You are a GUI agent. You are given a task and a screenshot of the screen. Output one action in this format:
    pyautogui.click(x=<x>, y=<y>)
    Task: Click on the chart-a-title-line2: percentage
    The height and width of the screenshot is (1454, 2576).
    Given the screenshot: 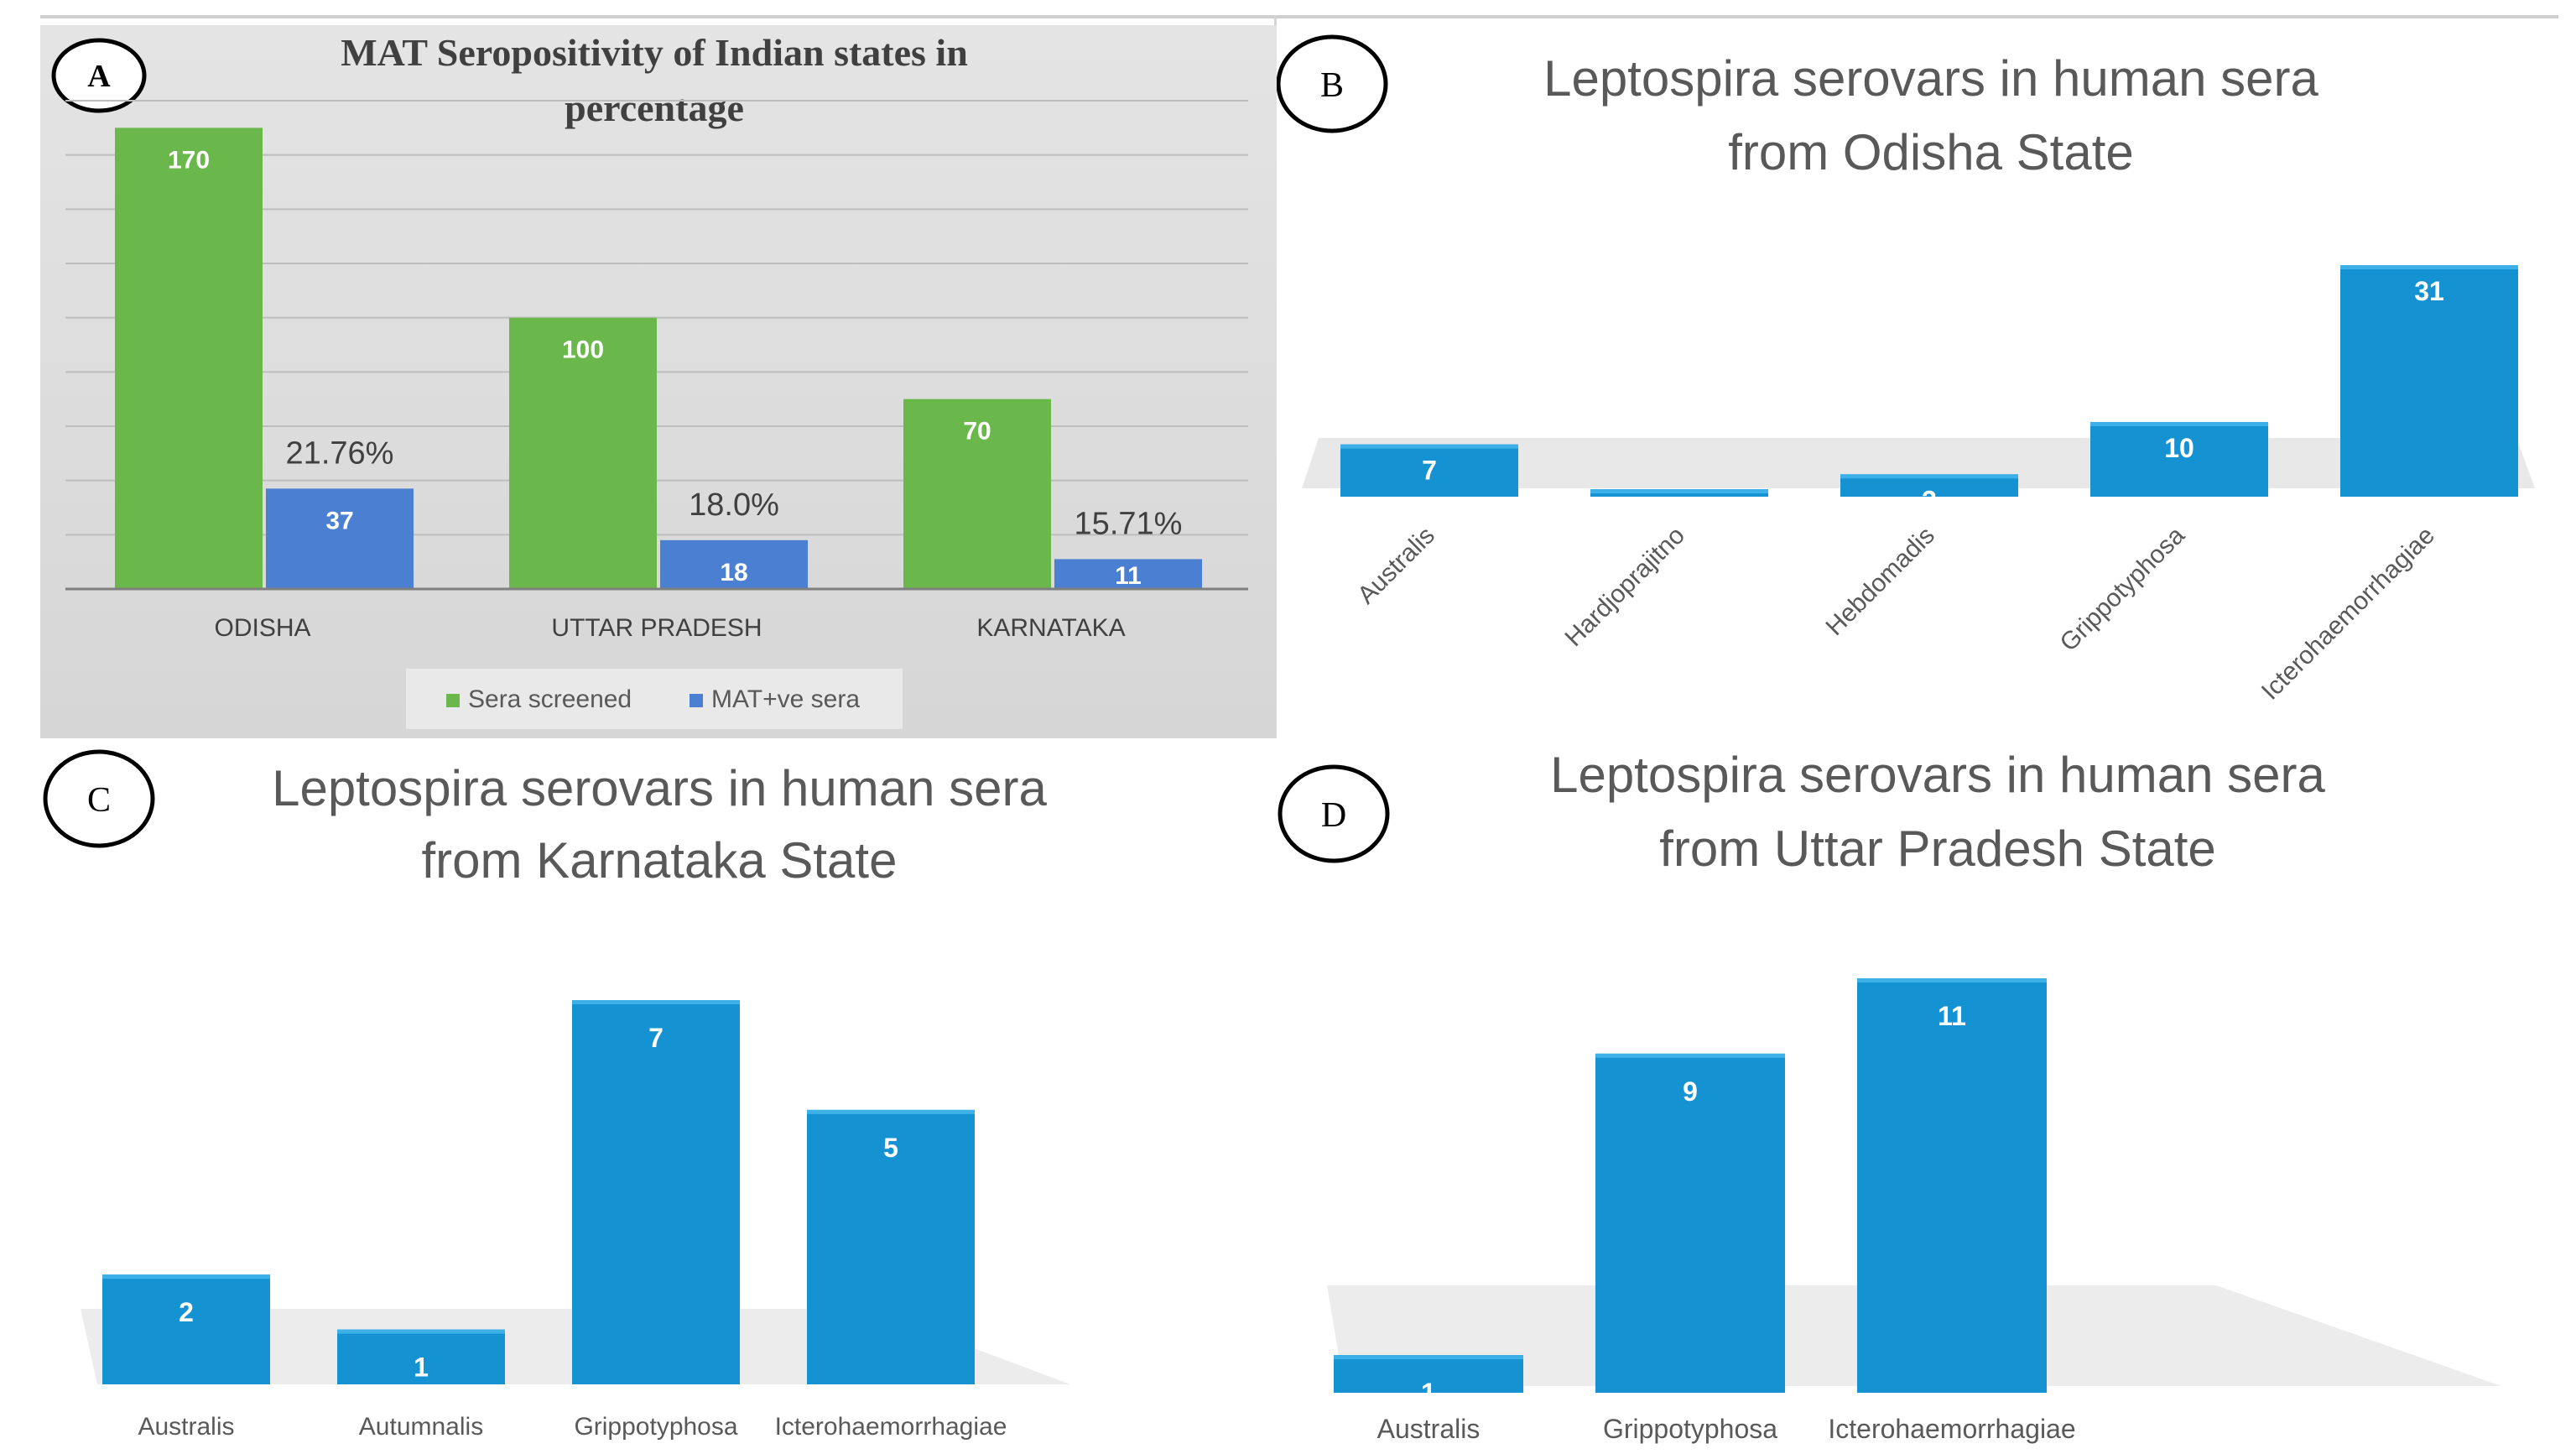 What is the action you would take?
    pyautogui.click(x=654, y=107)
    